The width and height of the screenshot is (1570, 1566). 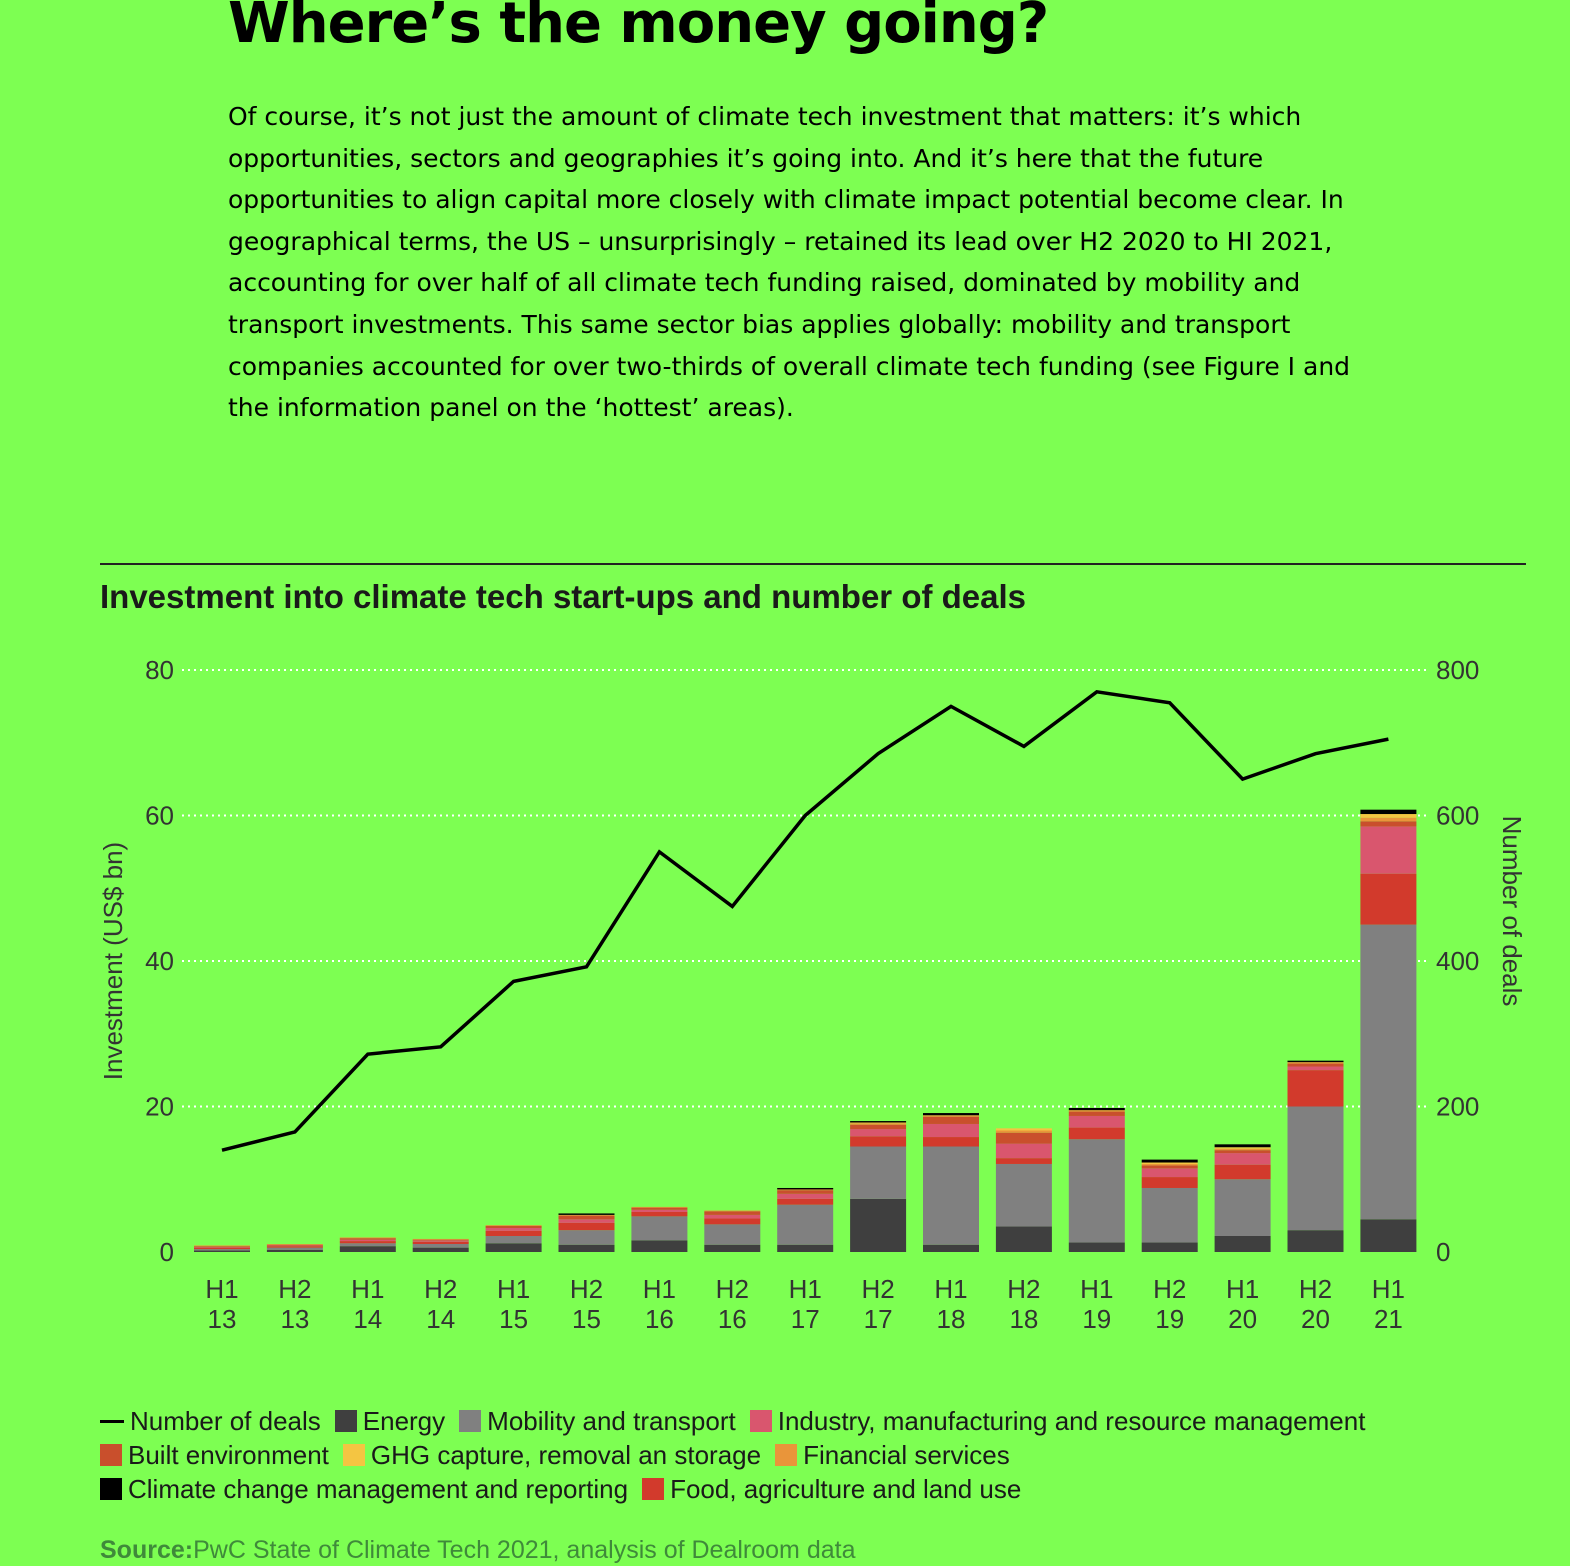 What do you see at coordinates (611, 1421) in the screenshot?
I see `legend-label: Mobility and transport` at bounding box center [611, 1421].